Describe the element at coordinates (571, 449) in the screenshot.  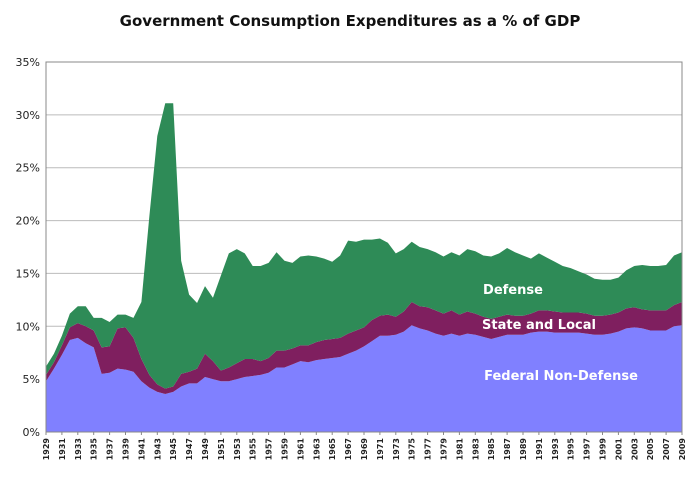
I see `x-tick-label: 1995` at that location.